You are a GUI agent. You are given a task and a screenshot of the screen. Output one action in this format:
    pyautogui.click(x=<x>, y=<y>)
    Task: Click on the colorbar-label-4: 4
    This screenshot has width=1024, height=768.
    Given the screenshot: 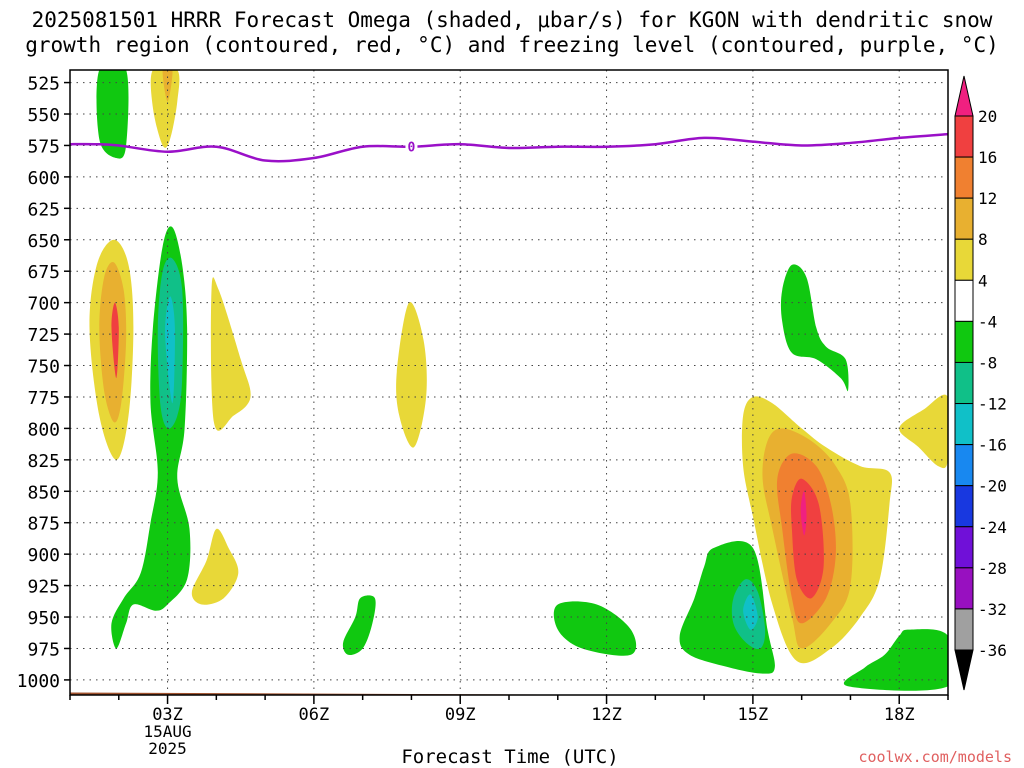 What is the action you would take?
    pyautogui.click(x=983, y=280)
    